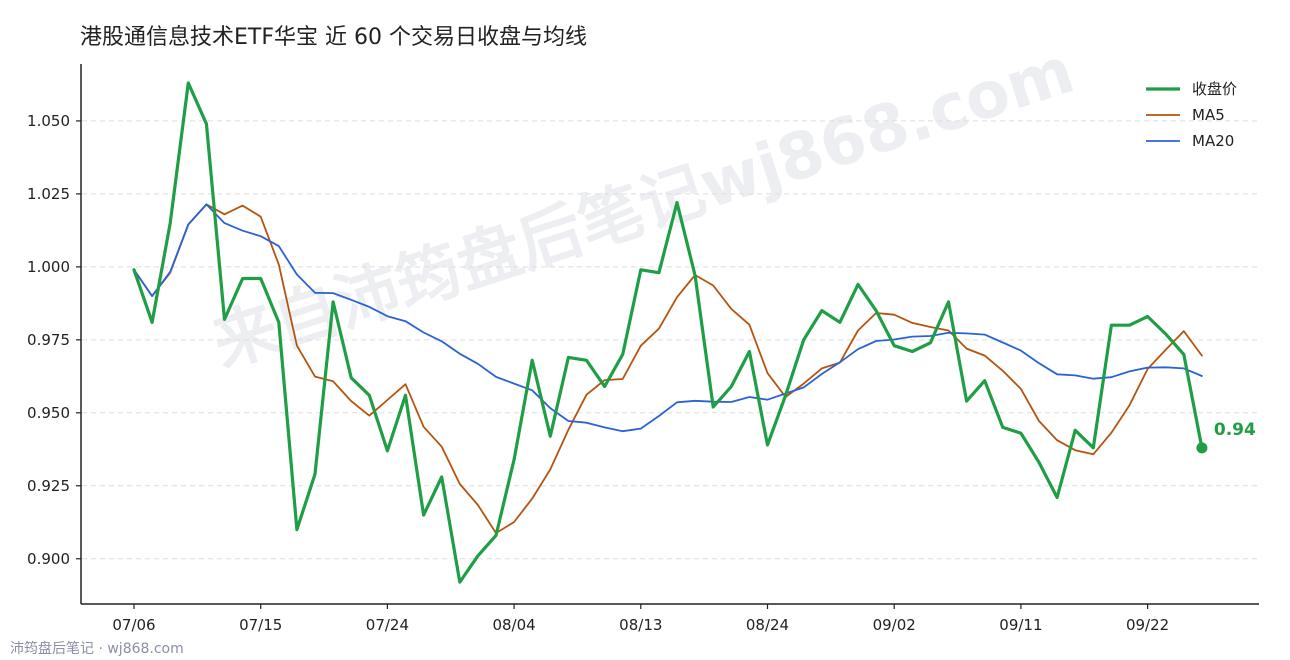 Image resolution: width=1290 pixels, height=660 pixels. Describe the element at coordinates (48, 121) in the screenshot. I see `y-tick-label: 1.050` at that location.